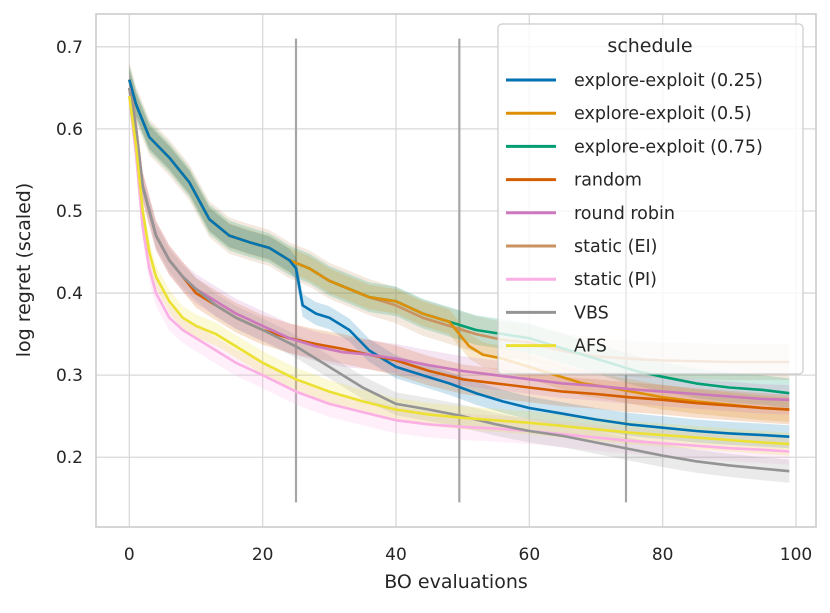 The width and height of the screenshot is (830, 613). Describe the element at coordinates (69, 376) in the screenshot. I see `y-tick-label: 0.3` at that location.